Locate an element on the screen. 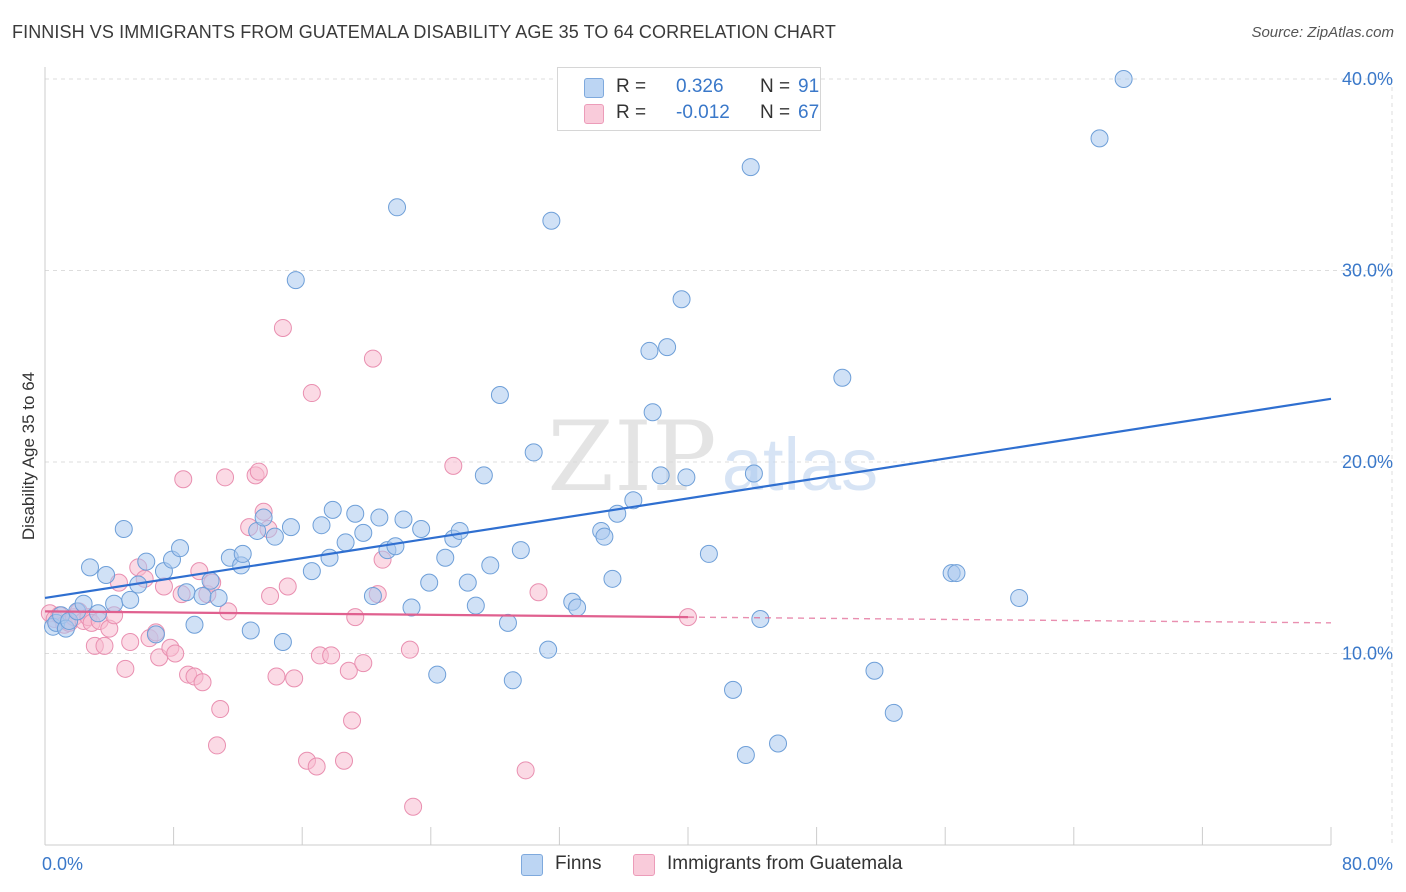 The height and width of the screenshot is (892, 1406). bottom-guatemala-label: Immigrants from Guatemala is located at coordinates (785, 863).